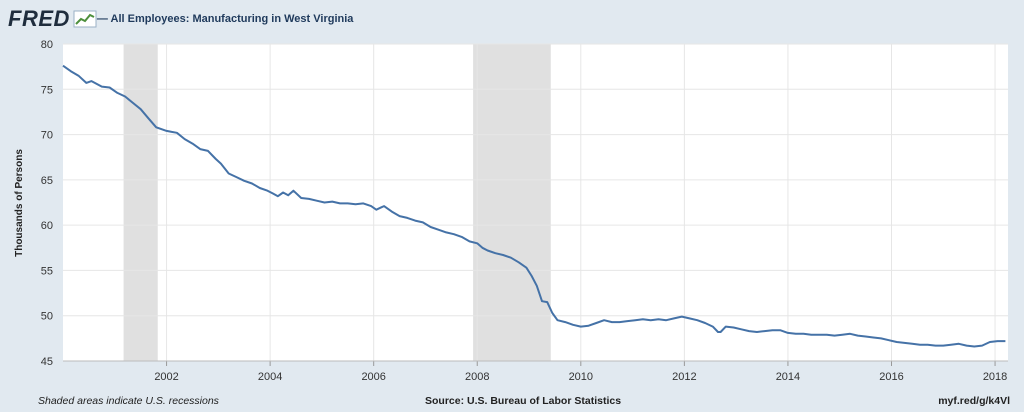  What do you see at coordinates (47, 181) in the screenshot?
I see `y-tick-label-65: 65` at bounding box center [47, 181].